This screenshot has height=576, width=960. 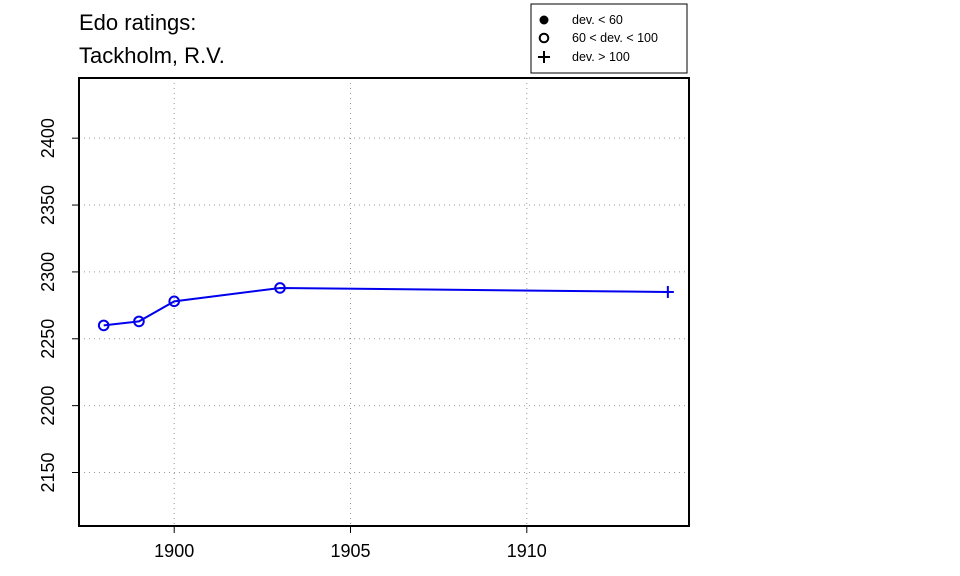 I want to click on y-axis: 2150 2200 2250 2300 2350 2400, so click(x=58, y=305).